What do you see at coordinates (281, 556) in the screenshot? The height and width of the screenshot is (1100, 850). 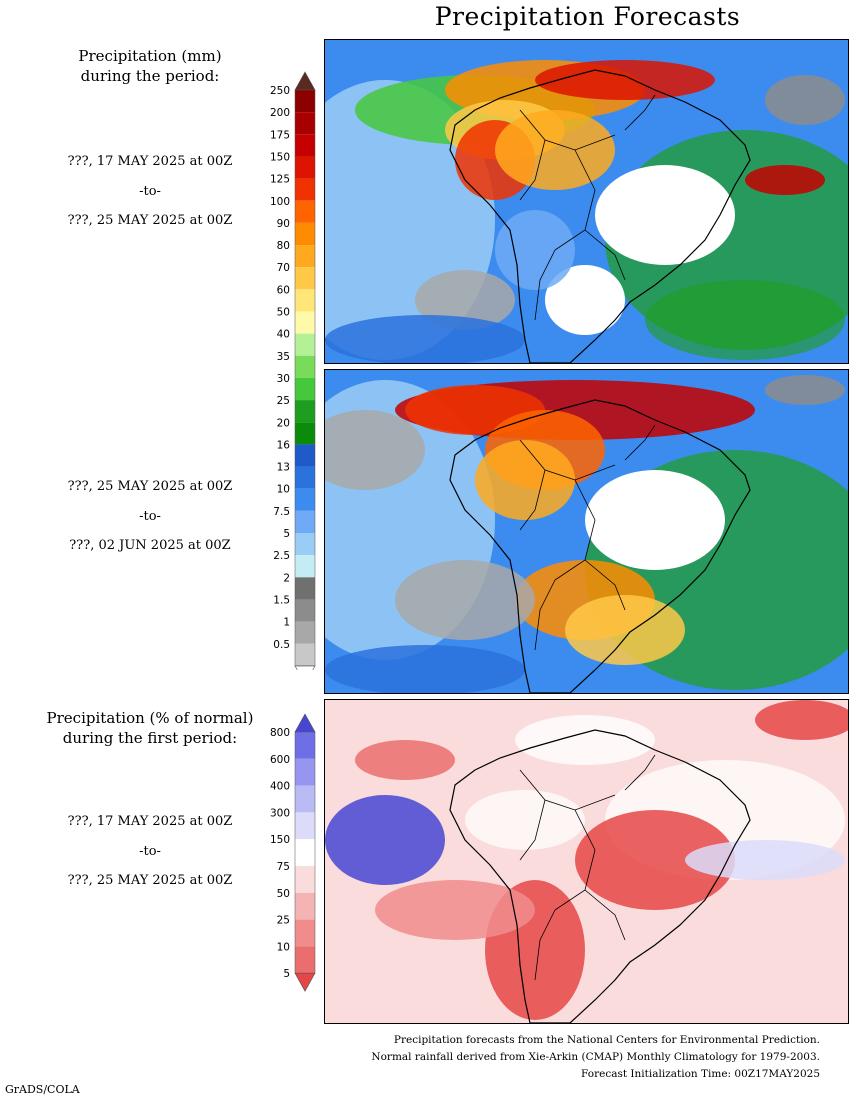 I see `mm-scale-tick-label: 2.5` at bounding box center [281, 556].